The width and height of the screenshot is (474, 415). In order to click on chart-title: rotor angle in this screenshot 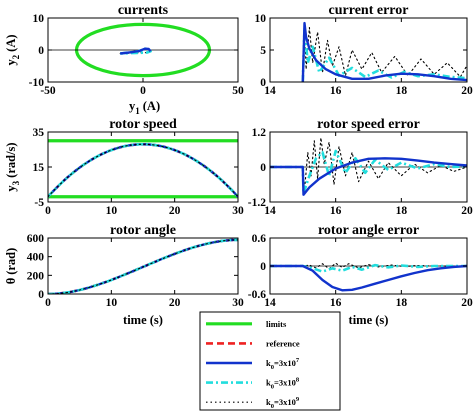, I will do `click(143, 230)`.